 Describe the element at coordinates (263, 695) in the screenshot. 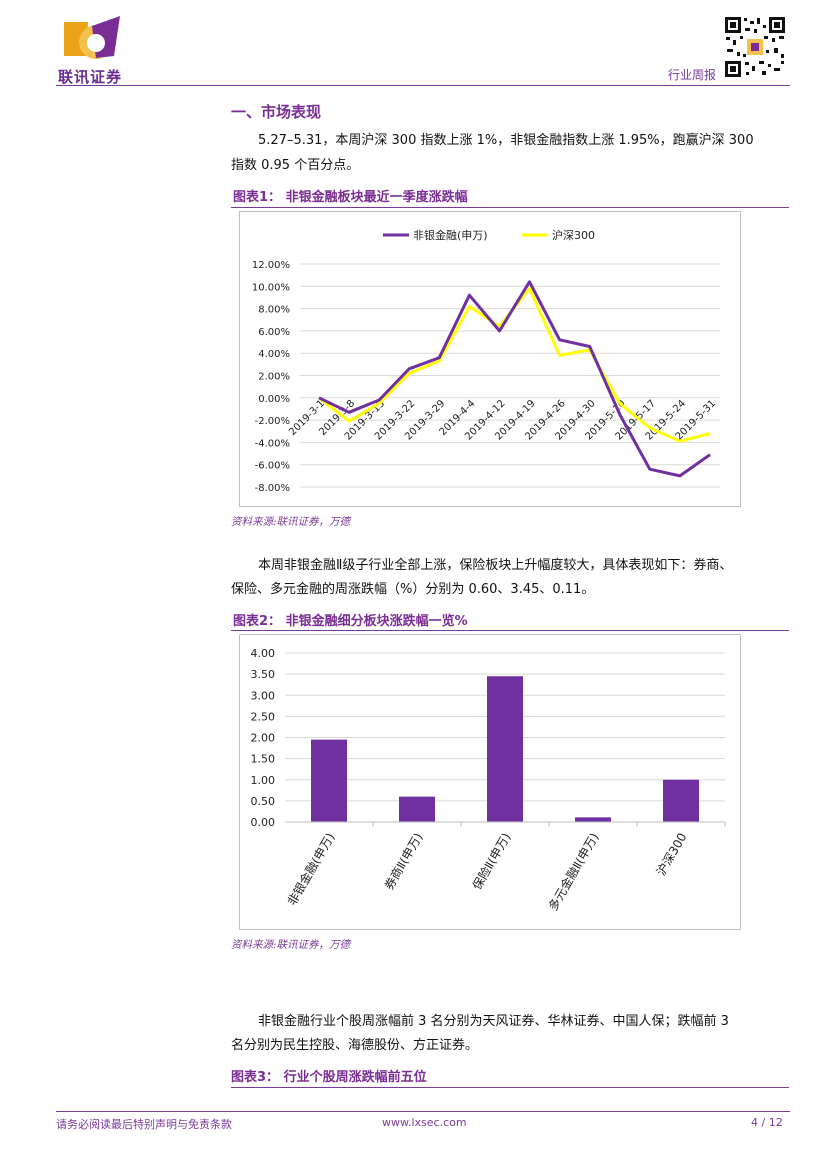

I see `y-tick-label: 3.00` at that location.